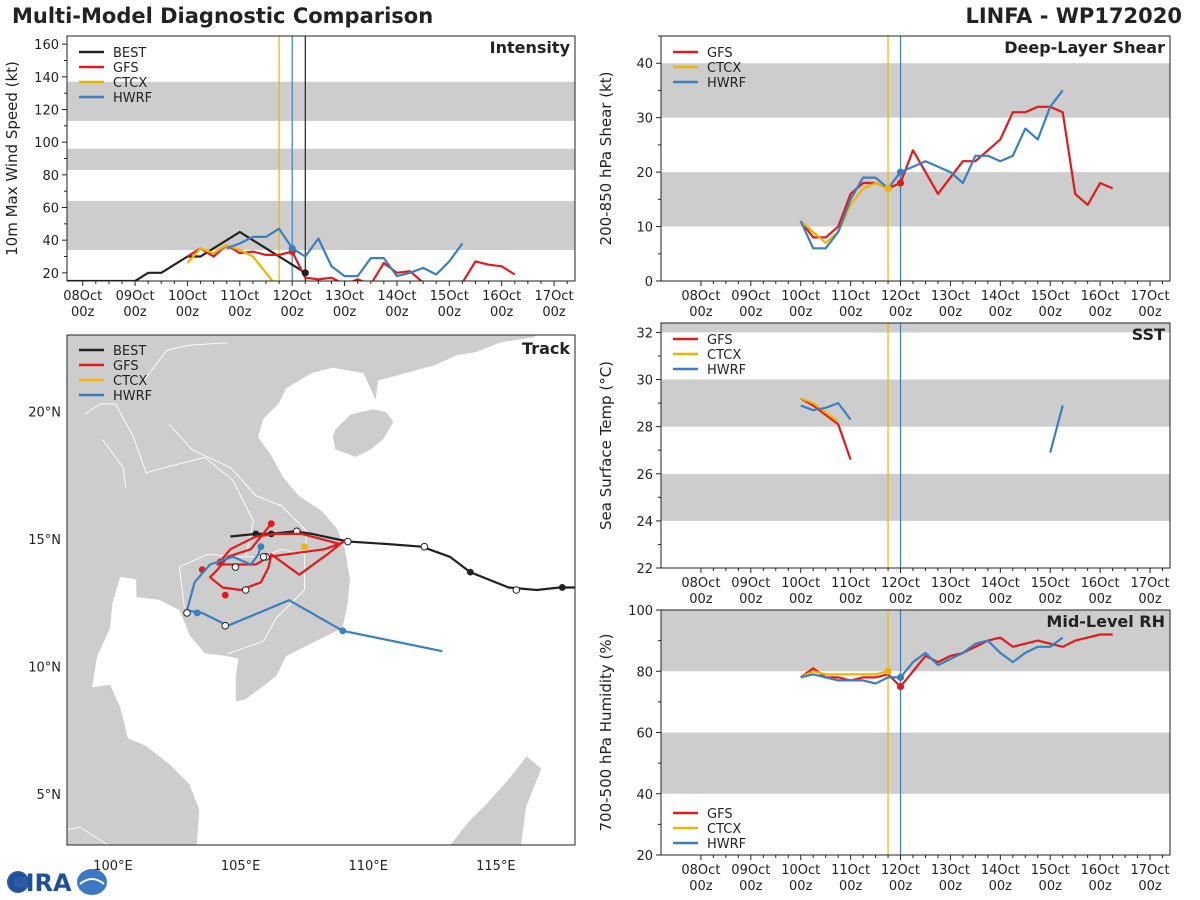 The image size is (1200, 900). I want to click on intensity-xtick-label: 13Oct, so click(344, 296).